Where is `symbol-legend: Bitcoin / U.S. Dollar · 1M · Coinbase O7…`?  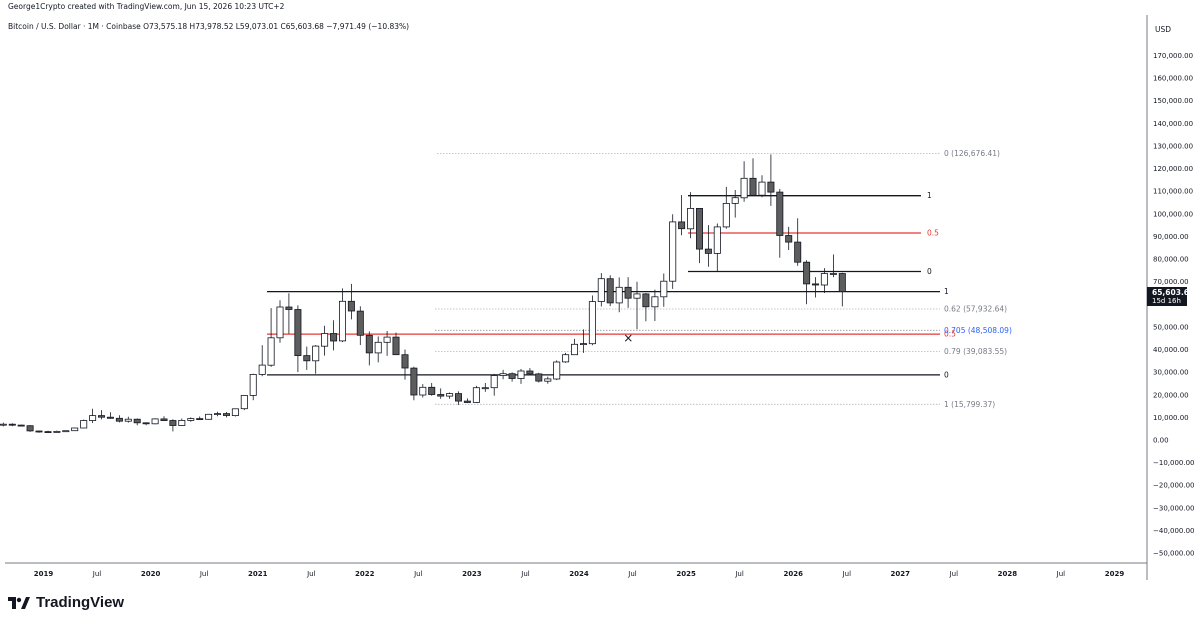
symbol-legend: Bitcoin / U.S. Dollar · 1M · Coinbase O7… is located at coordinates (209, 26).